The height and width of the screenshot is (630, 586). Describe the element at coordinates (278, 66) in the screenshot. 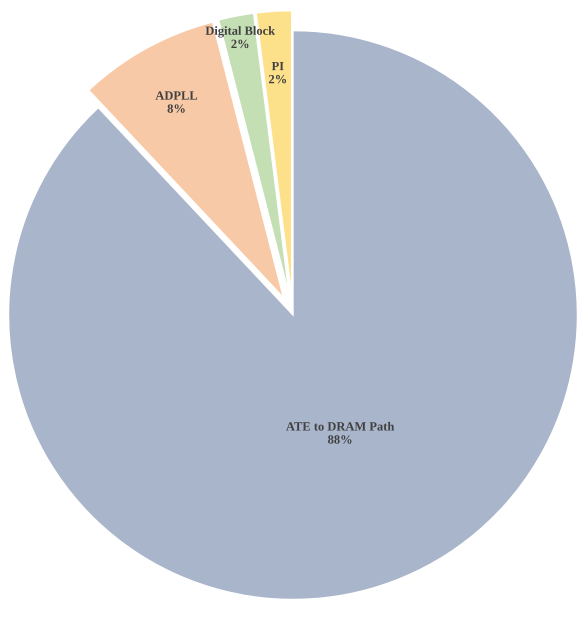

I see `slice-label: PI` at that location.